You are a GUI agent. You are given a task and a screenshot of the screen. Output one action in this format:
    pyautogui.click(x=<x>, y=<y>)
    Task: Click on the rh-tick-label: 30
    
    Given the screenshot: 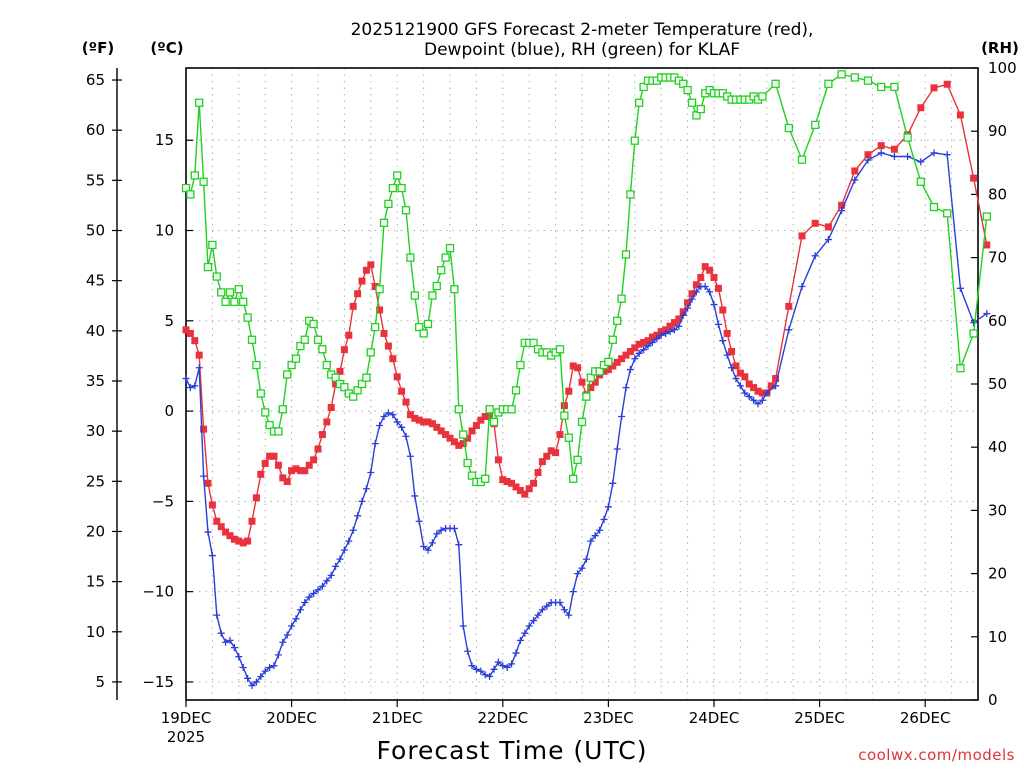 What is the action you would take?
    pyautogui.click(x=997, y=510)
    